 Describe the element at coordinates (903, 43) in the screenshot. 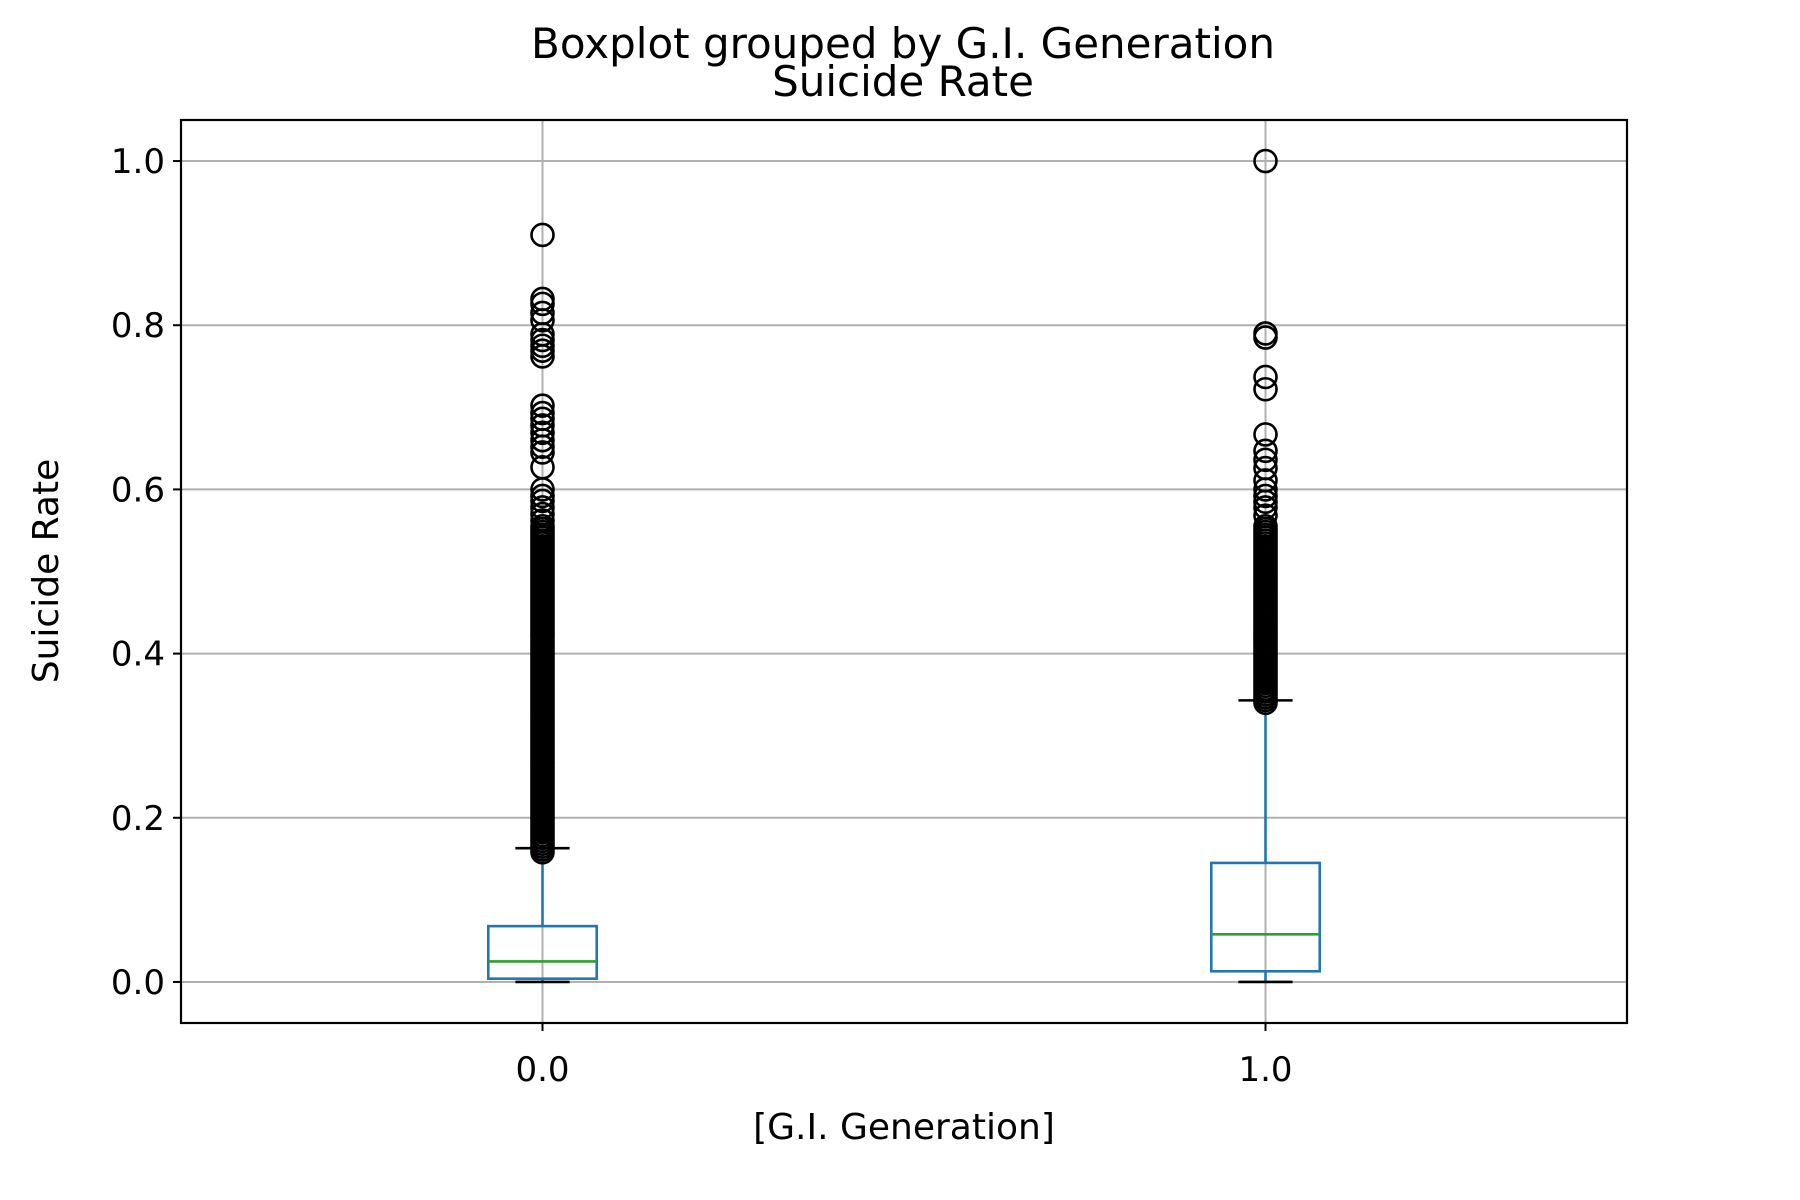

I see `chart-suptitle: Boxplot grouped by G.I. Generation` at that location.